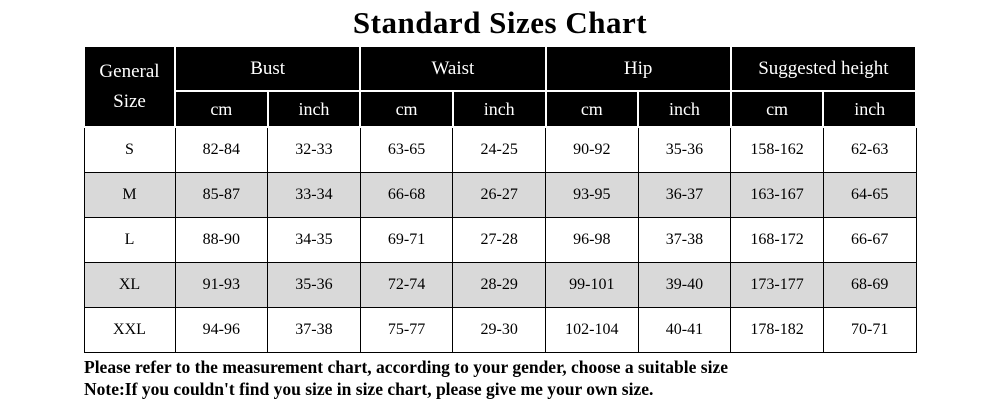  What do you see at coordinates (406, 284) in the screenshot?
I see `cell-value: 72-74` at bounding box center [406, 284].